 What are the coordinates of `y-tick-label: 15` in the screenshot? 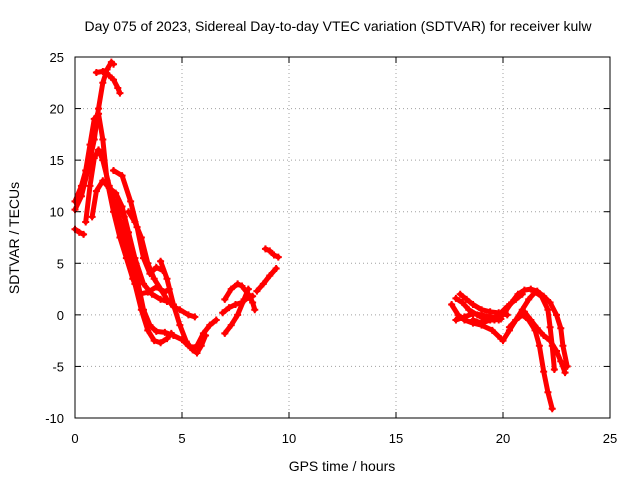 It's located at (57, 160).